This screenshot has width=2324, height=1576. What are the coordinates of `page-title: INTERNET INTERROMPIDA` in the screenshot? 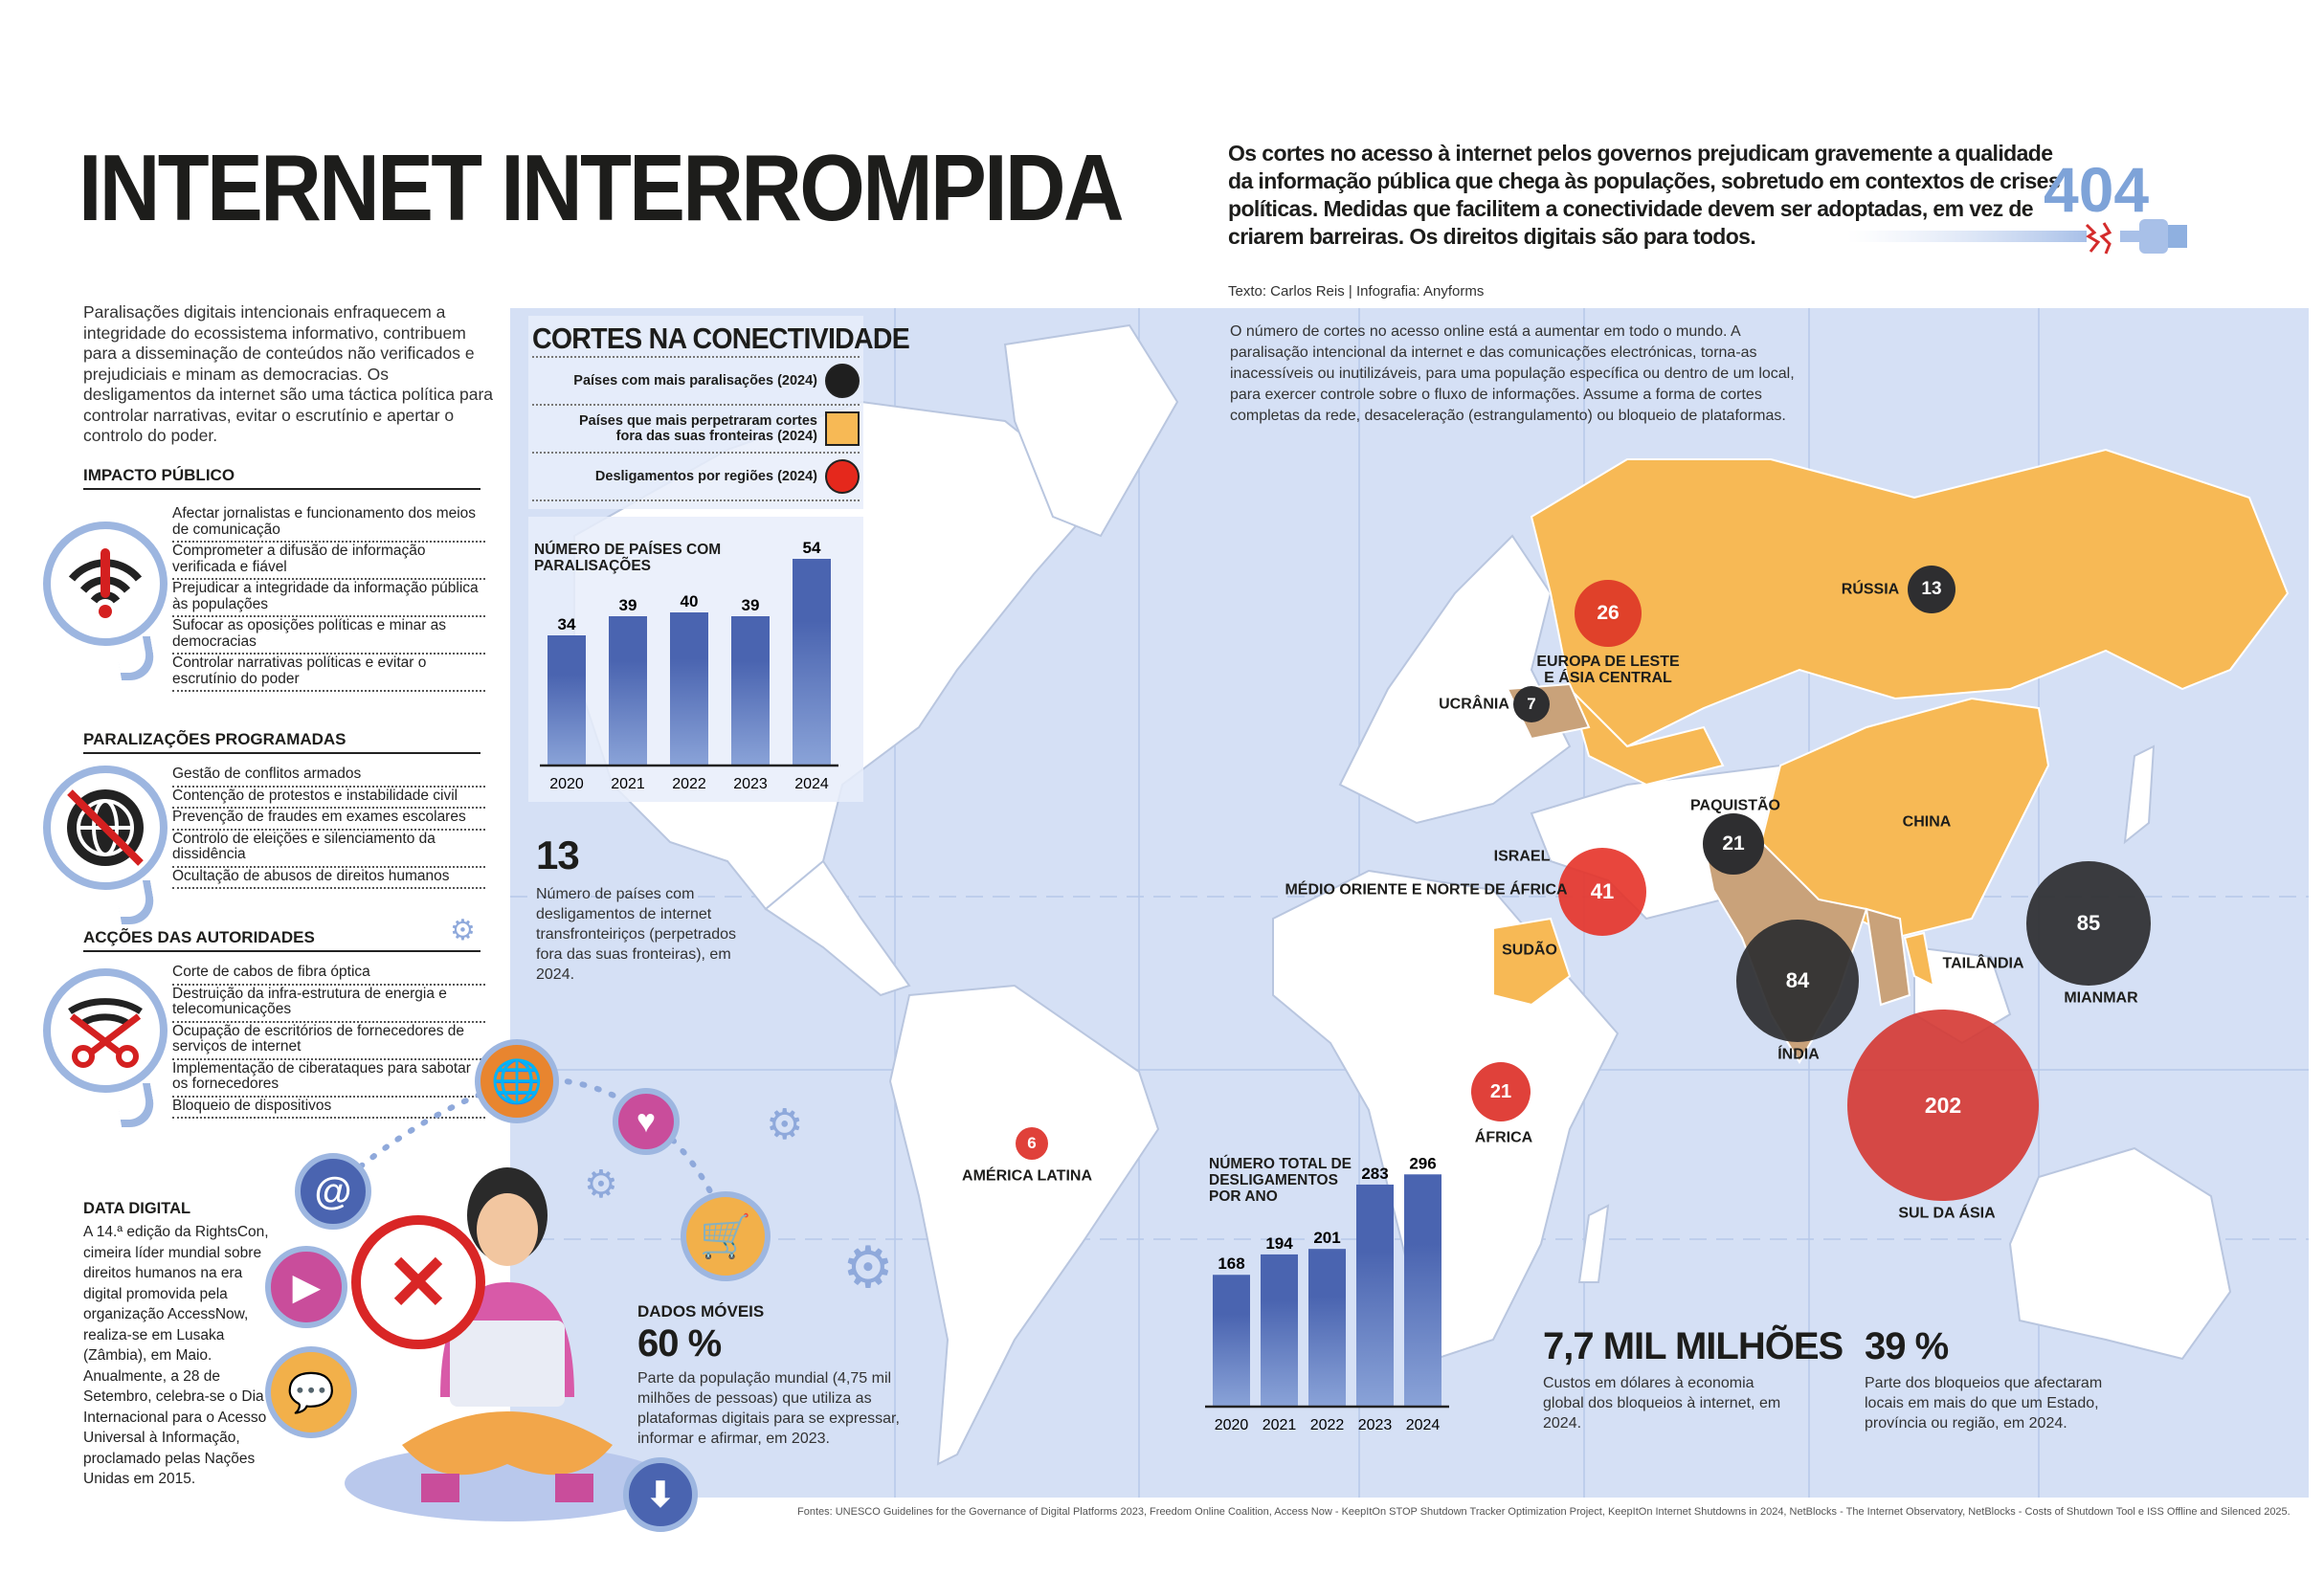 It's located at (601, 187).